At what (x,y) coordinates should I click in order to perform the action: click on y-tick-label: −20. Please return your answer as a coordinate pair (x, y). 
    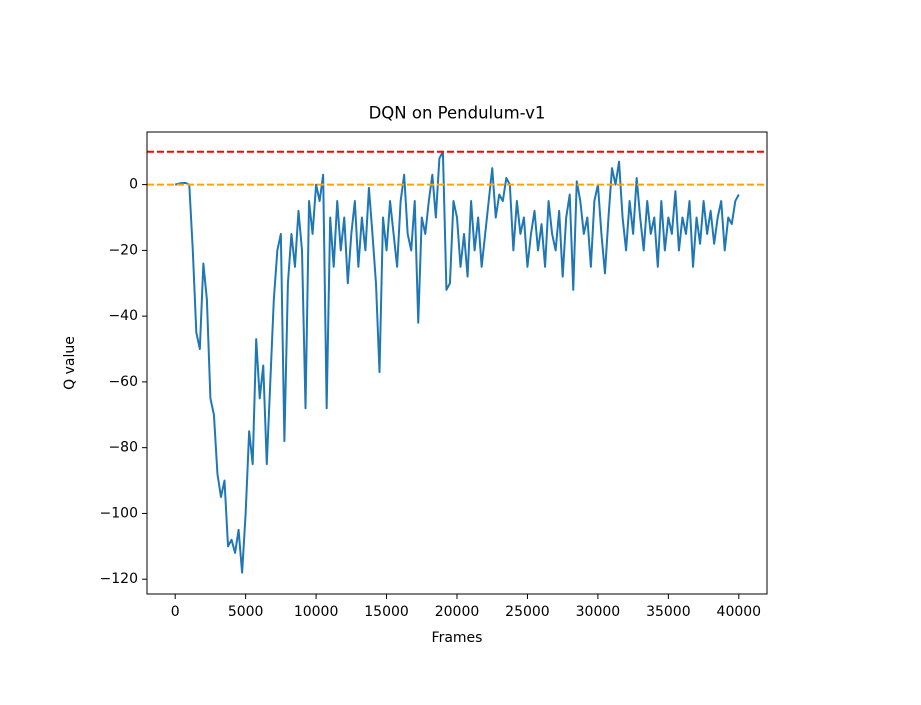
    Looking at the image, I should click on (123, 250).